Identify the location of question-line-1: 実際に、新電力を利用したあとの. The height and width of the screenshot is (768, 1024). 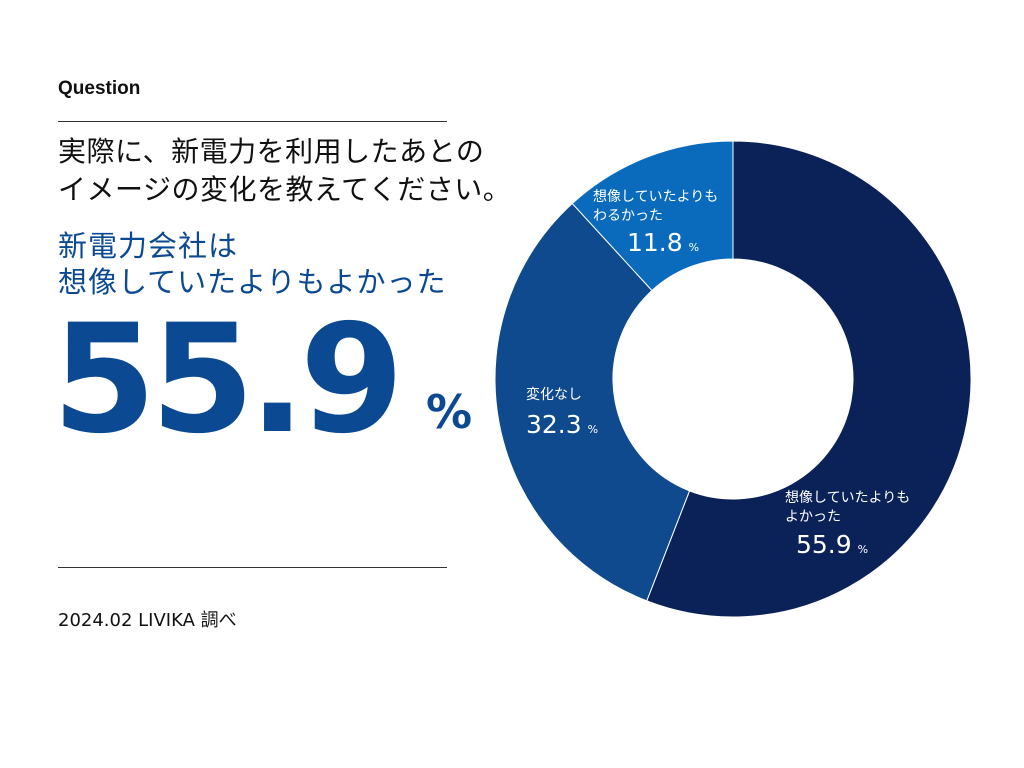
(271, 151).